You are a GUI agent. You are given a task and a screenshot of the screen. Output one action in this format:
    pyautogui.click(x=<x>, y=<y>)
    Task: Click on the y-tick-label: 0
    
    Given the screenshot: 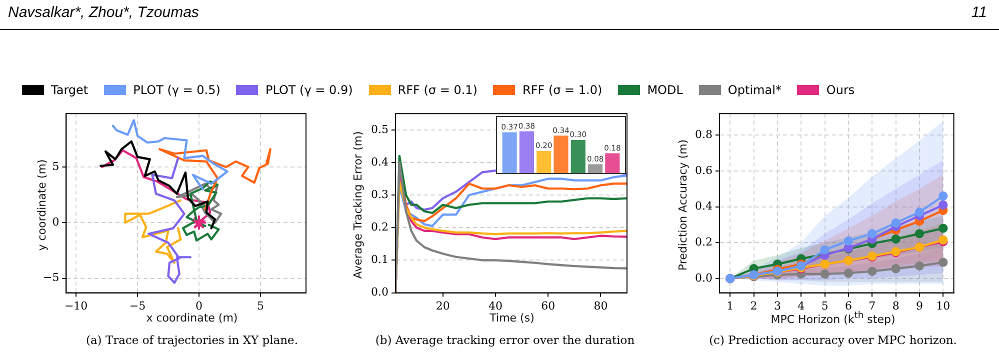 What is the action you would take?
    pyautogui.click(x=56, y=222)
    